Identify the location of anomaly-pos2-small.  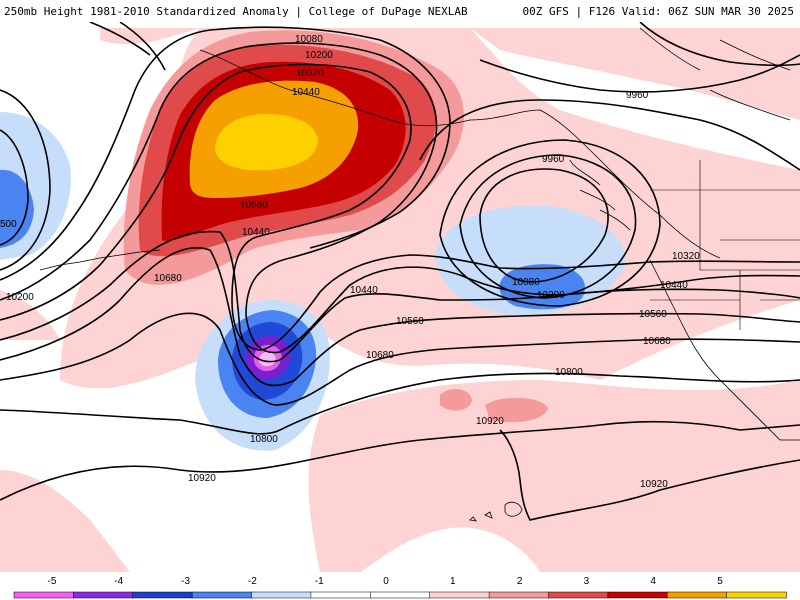
(456, 399).